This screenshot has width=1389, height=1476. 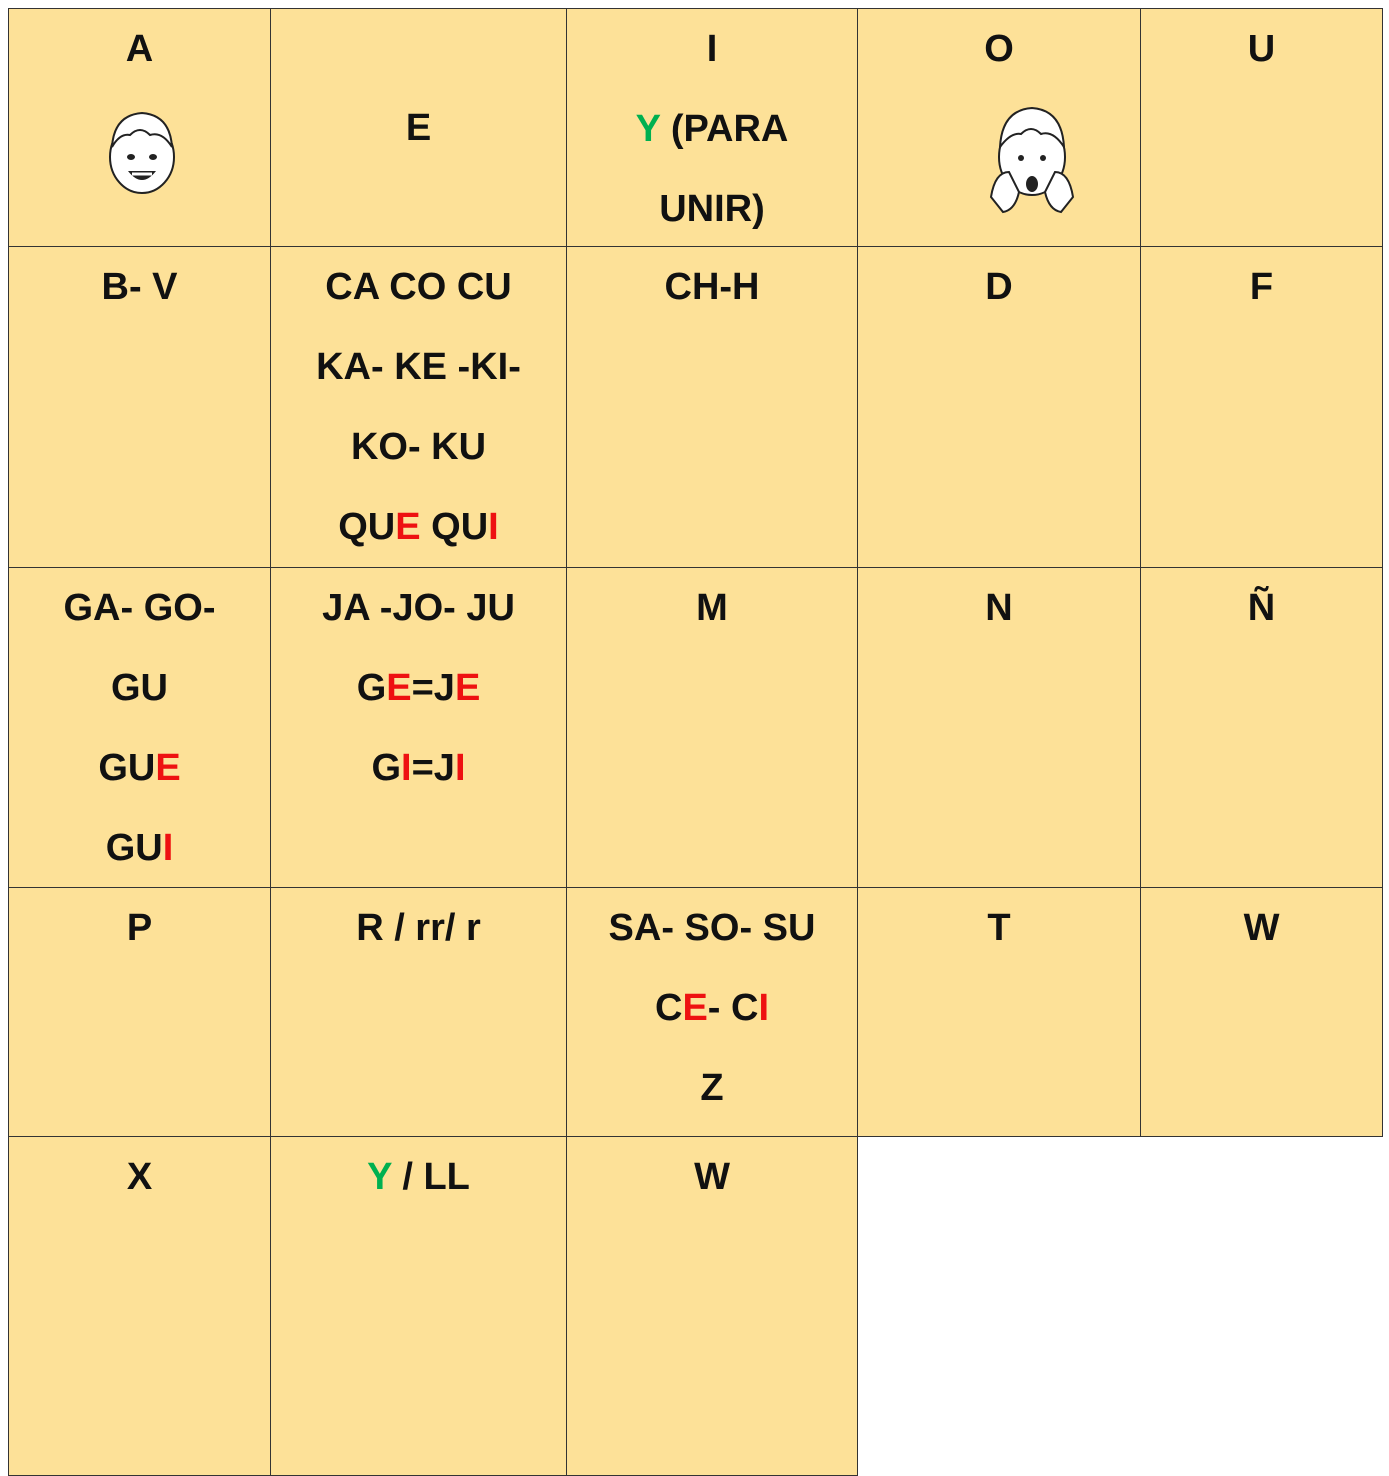 I want to click on cell-line: GE=JE, so click(x=419, y=688).